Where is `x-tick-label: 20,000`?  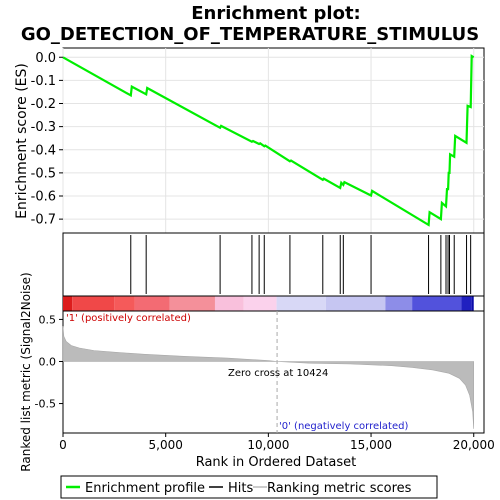
x-tick-label: 20,000 is located at coordinates (474, 445).